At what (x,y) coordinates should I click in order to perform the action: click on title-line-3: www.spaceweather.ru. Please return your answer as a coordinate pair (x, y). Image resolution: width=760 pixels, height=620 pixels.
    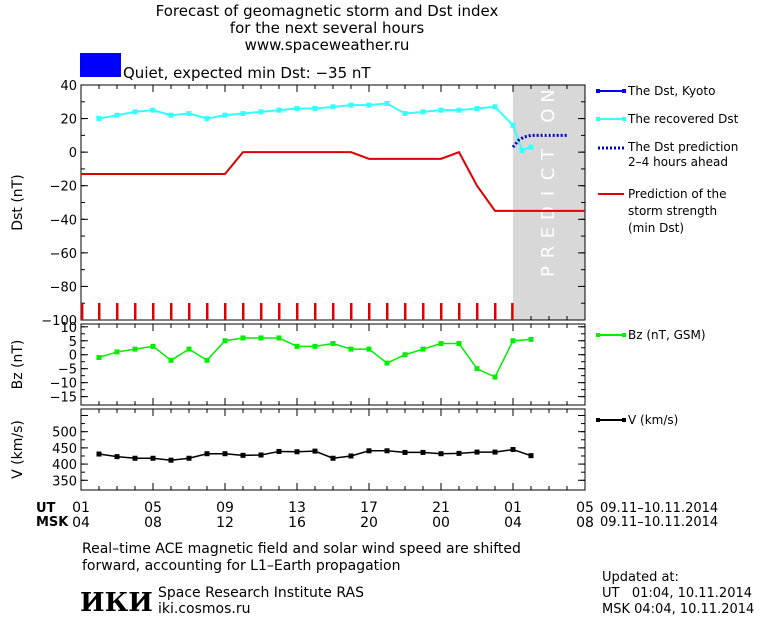
    Looking at the image, I should click on (327, 45).